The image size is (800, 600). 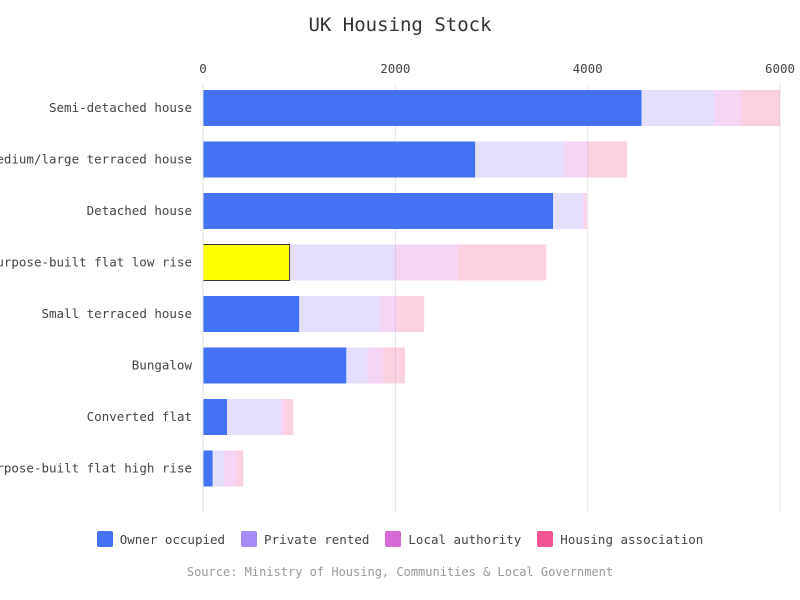 I want to click on y-category-label: Small terraced house, so click(x=116, y=313).